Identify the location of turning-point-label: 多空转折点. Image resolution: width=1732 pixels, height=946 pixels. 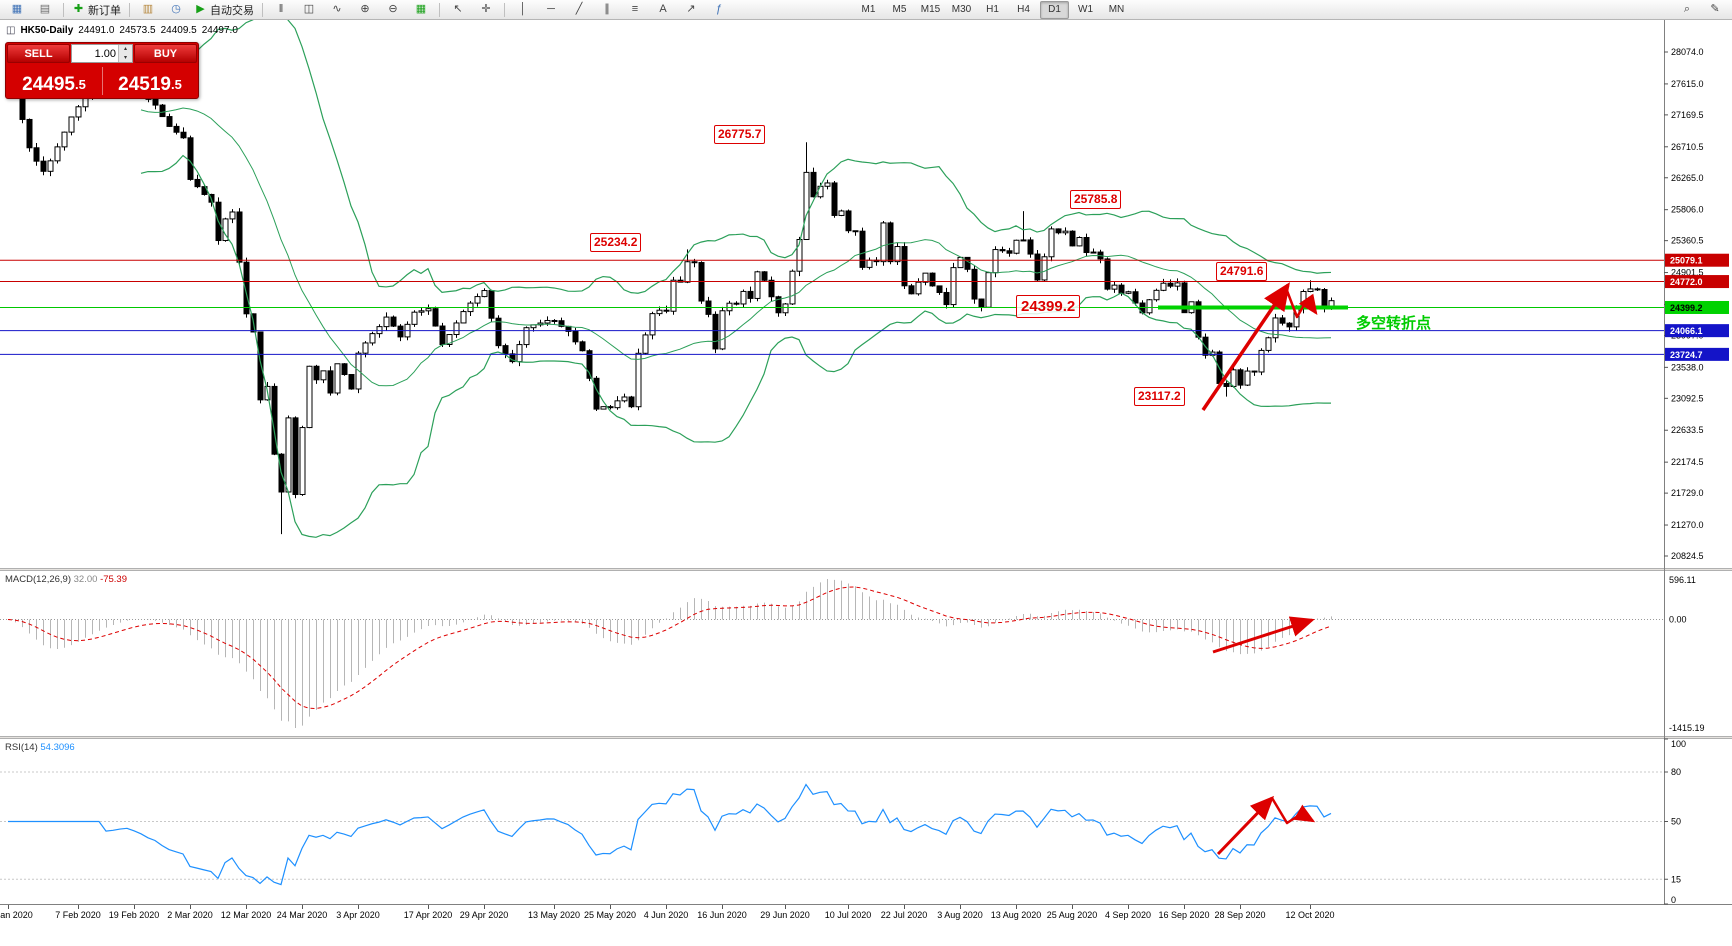
(1394, 323).